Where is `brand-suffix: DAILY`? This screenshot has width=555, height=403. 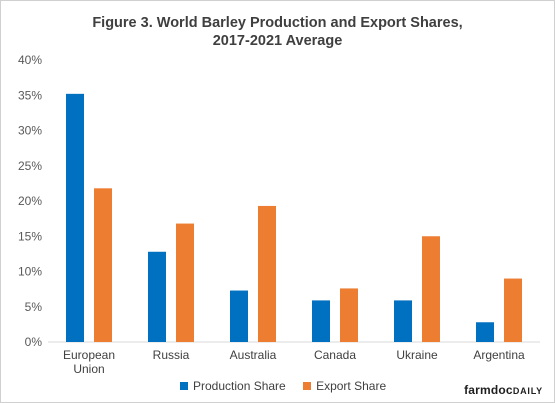 brand-suffix: DAILY is located at coordinates (527, 391).